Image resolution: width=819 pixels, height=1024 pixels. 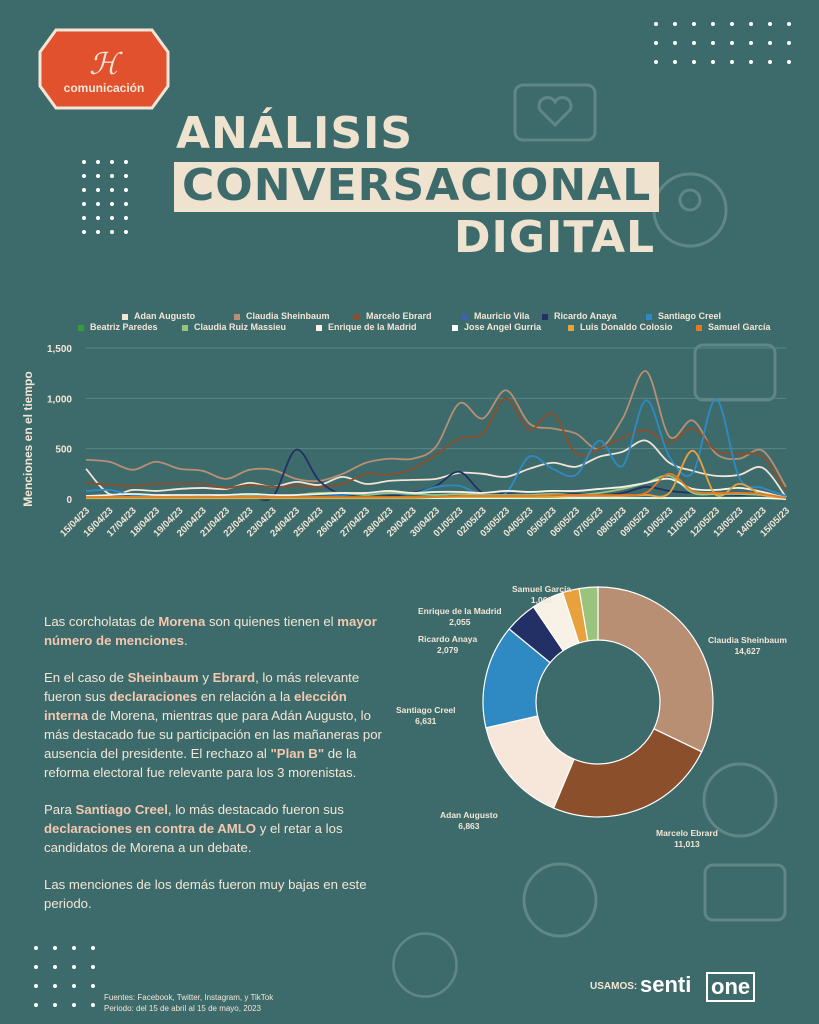 What do you see at coordinates (747, 651) in the screenshot?
I see `donut-label-value: 14,627` at bounding box center [747, 651].